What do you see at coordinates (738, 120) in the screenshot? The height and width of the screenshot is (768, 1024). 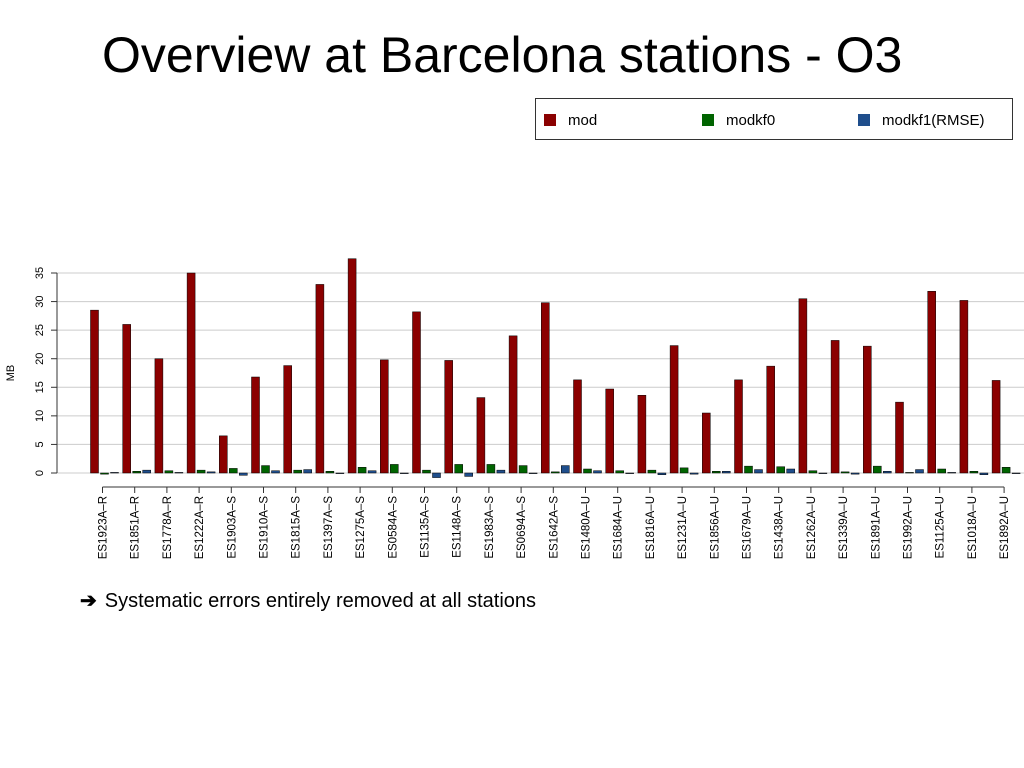 I see `legend-item-modkf0: modkf0` at bounding box center [738, 120].